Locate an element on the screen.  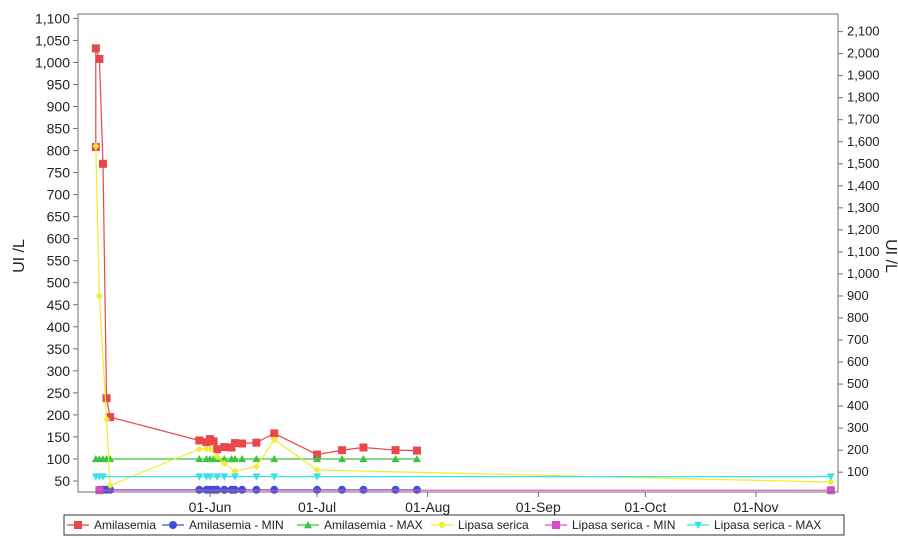
legend-marker-lipasa-serica-min is located at coordinates (556, 525).